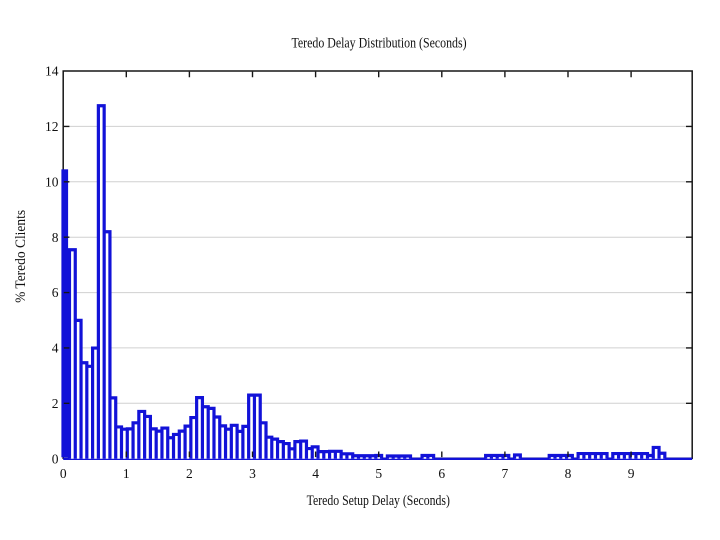 This screenshot has width=720, height=540. What do you see at coordinates (52, 71) in the screenshot?
I see `svg-text: 14` at bounding box center [52, 71].